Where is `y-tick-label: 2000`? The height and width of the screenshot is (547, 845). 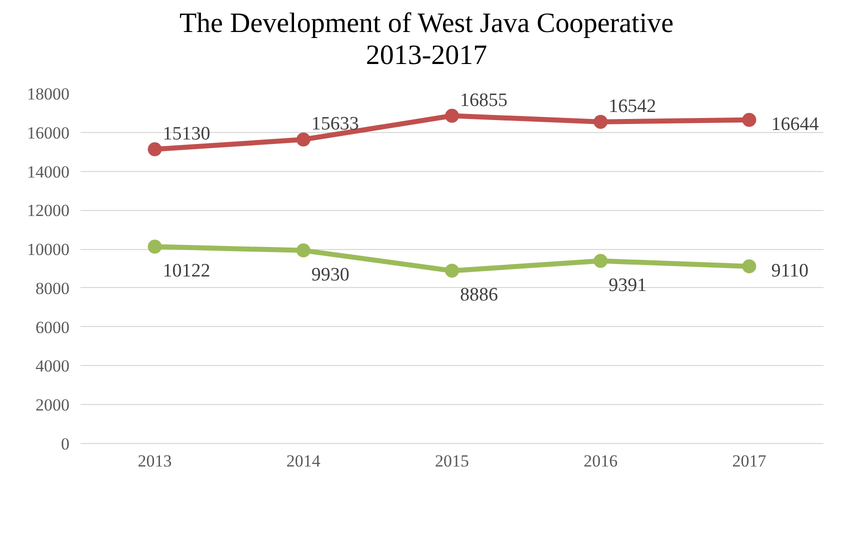 y-tick-label: 2000 is located at coordinates (53, 405).